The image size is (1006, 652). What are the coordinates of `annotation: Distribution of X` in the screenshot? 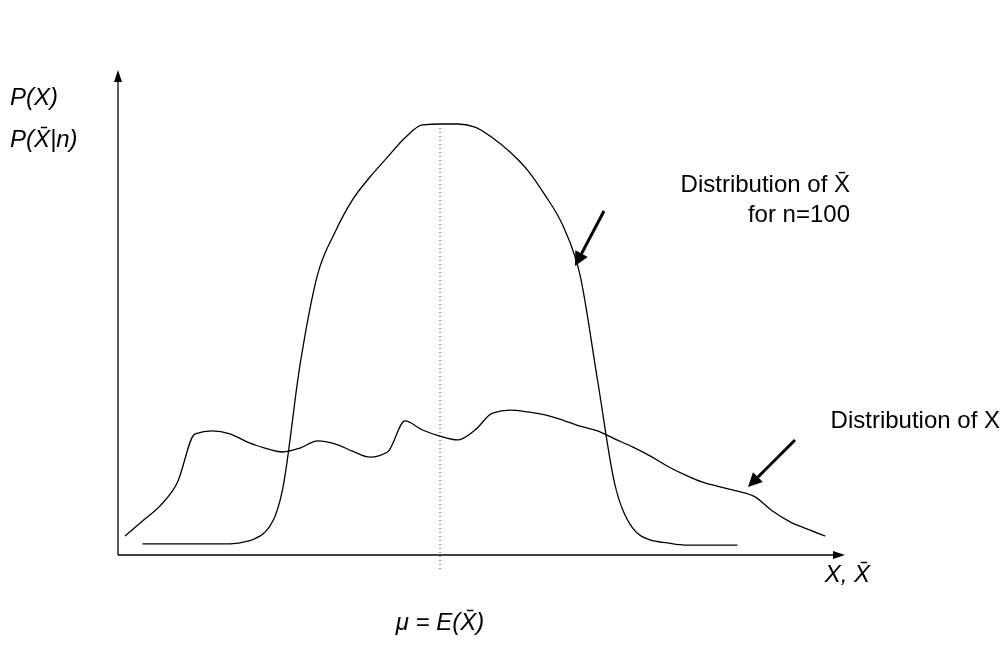 It's located at (915, 419).